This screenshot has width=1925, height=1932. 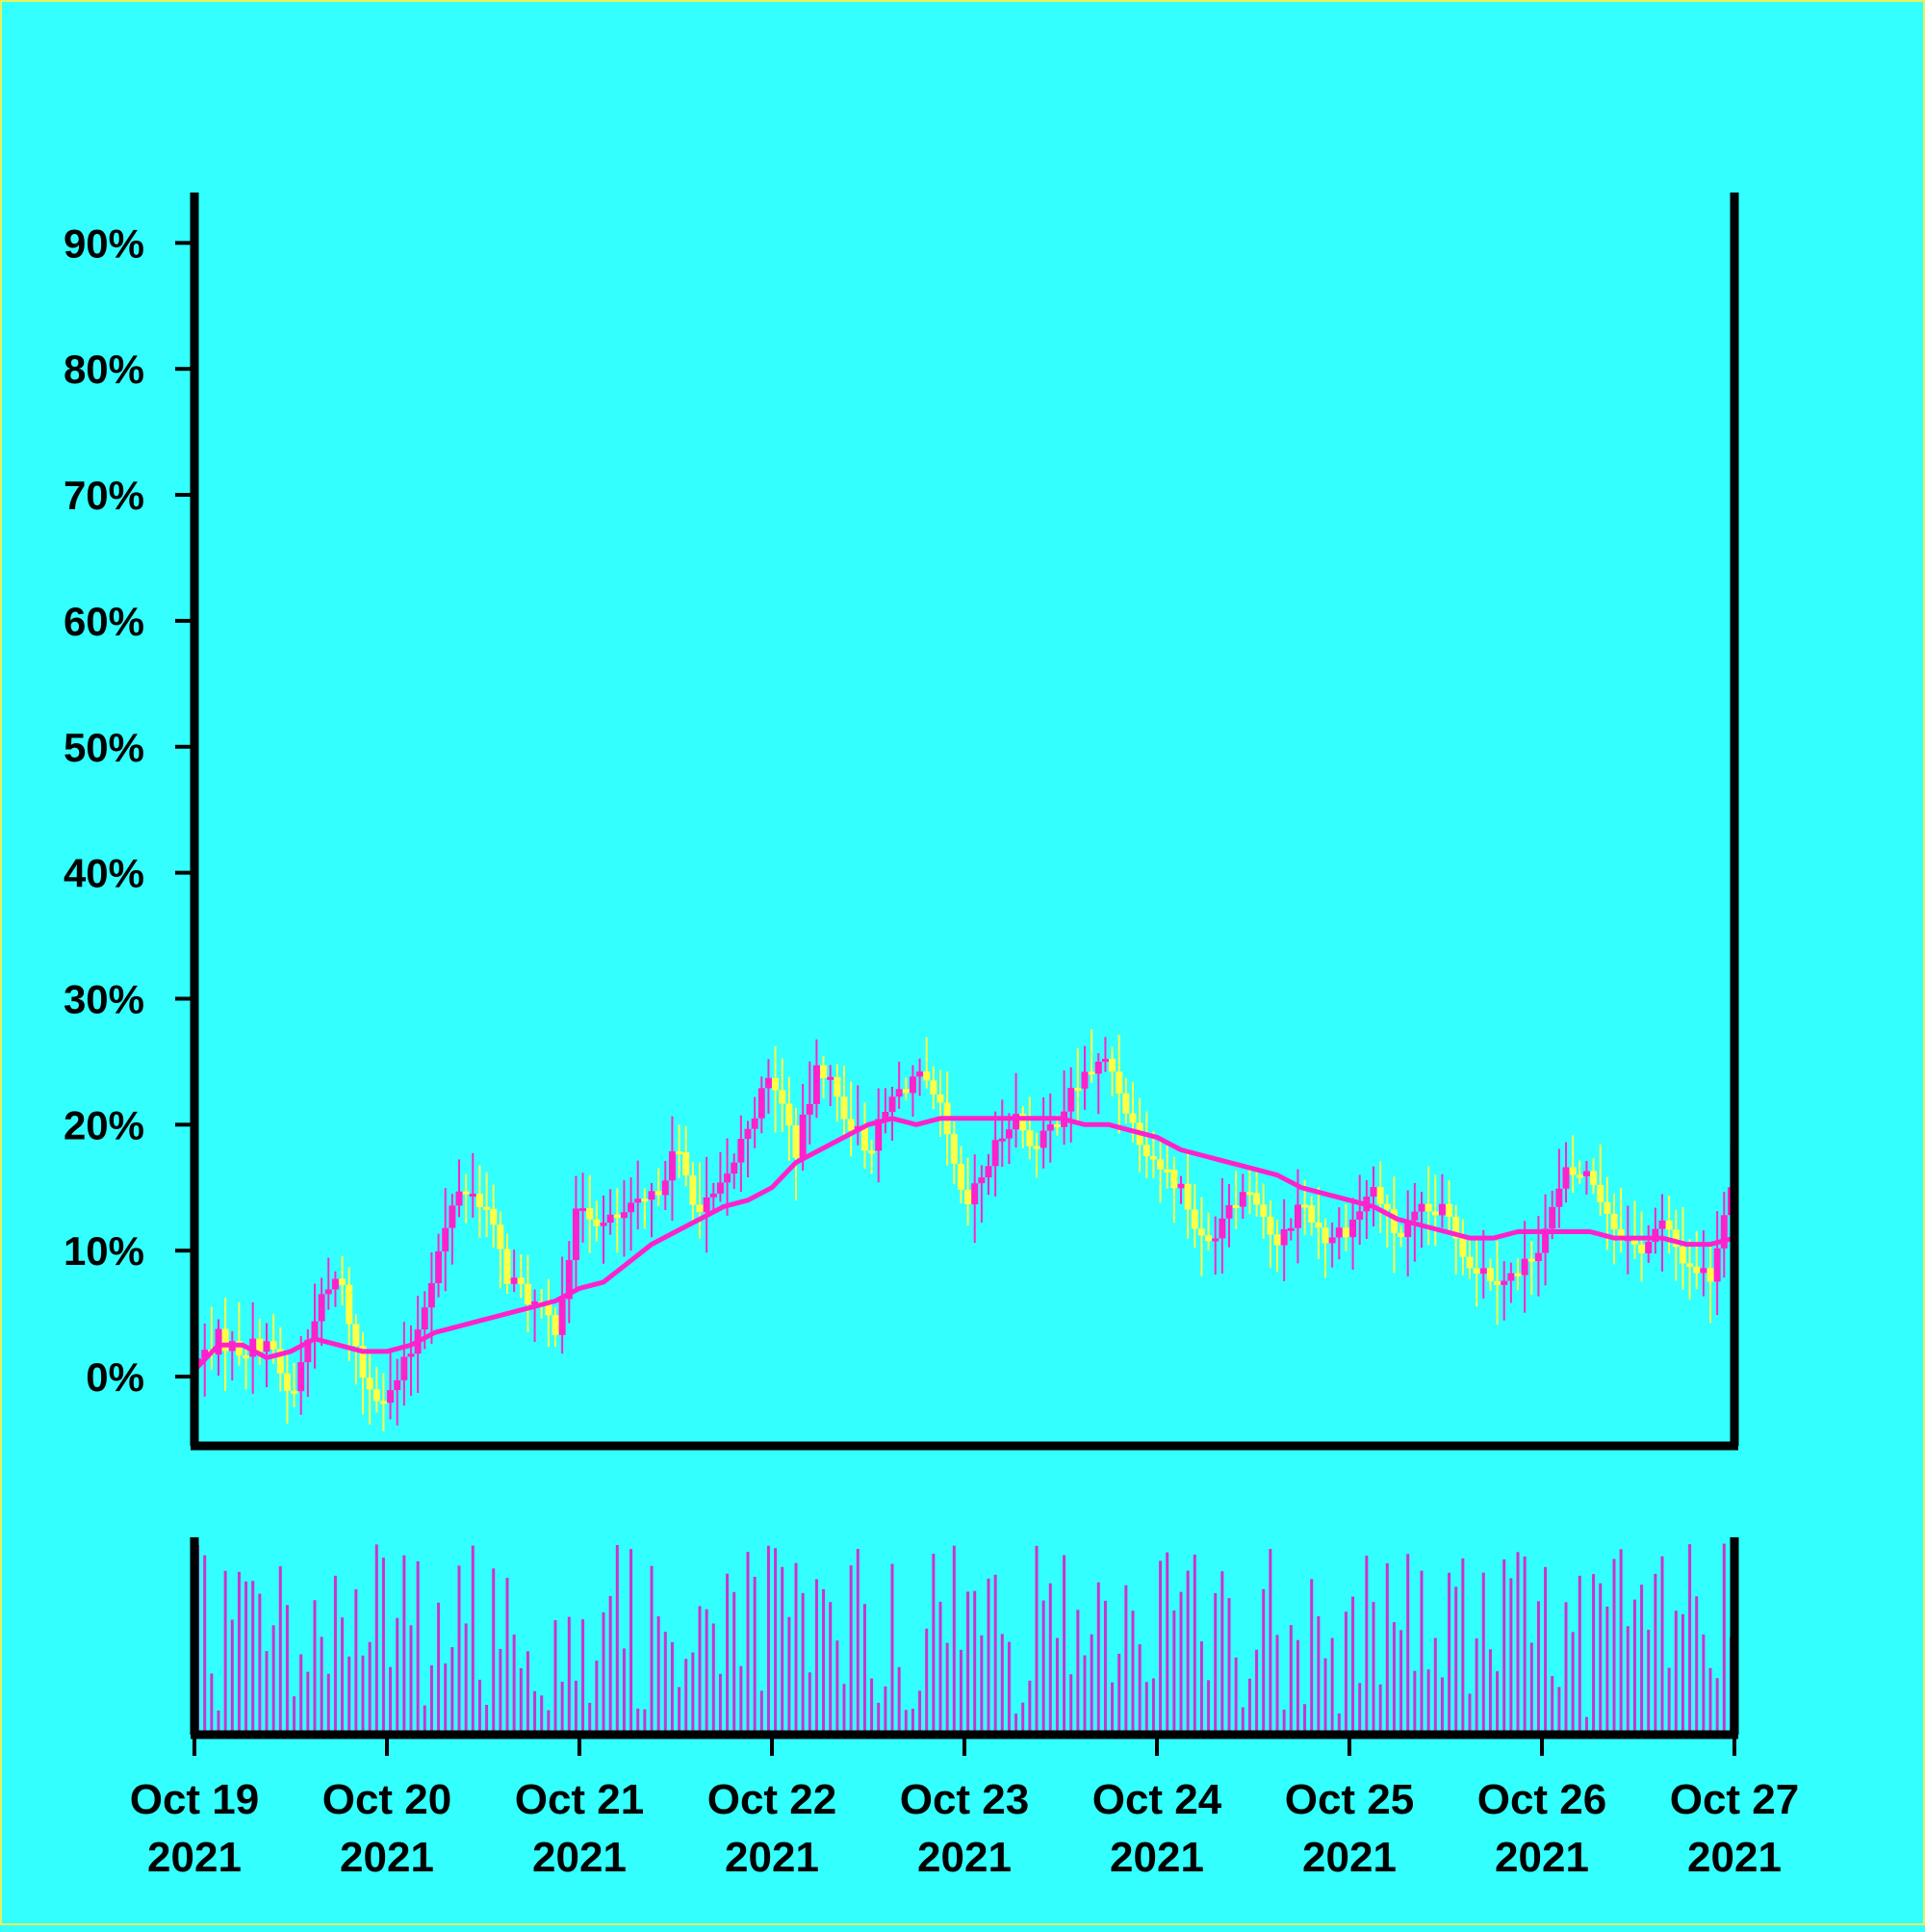 What do you see at coordinates (965, 1800) in the screenshot?
I see `x-tick-label-date: Oct 23` at bounding box center [965, 1800].